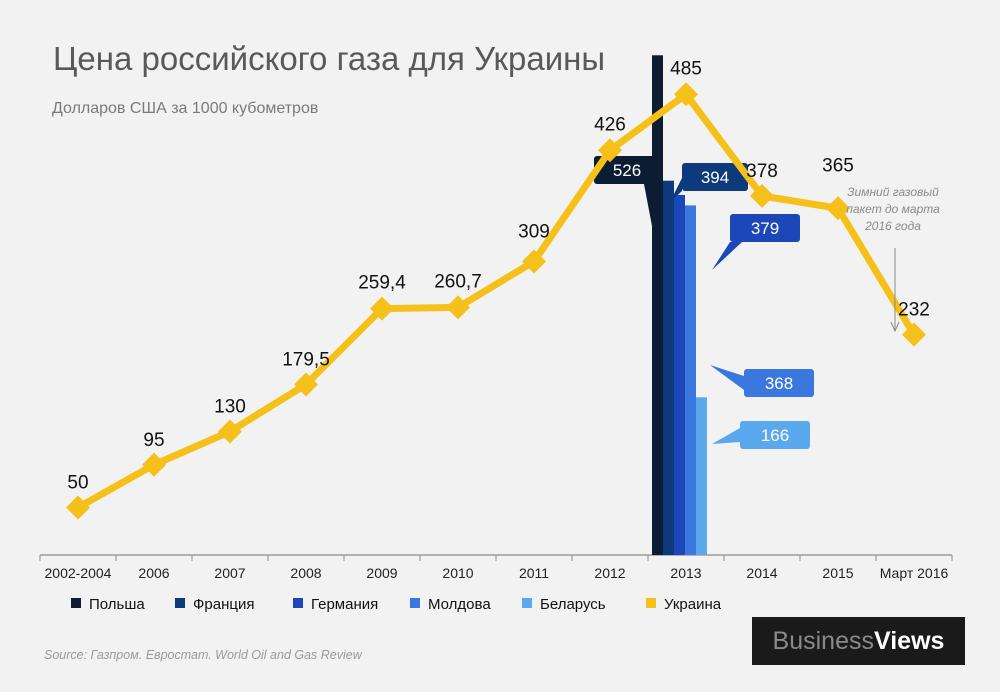 This screenshot has height=692, width=1000. What do you see at coordinates (153, 440) in the screenshot?
I see `ukraine-value-label: 95` at bounding box center [153, 440].